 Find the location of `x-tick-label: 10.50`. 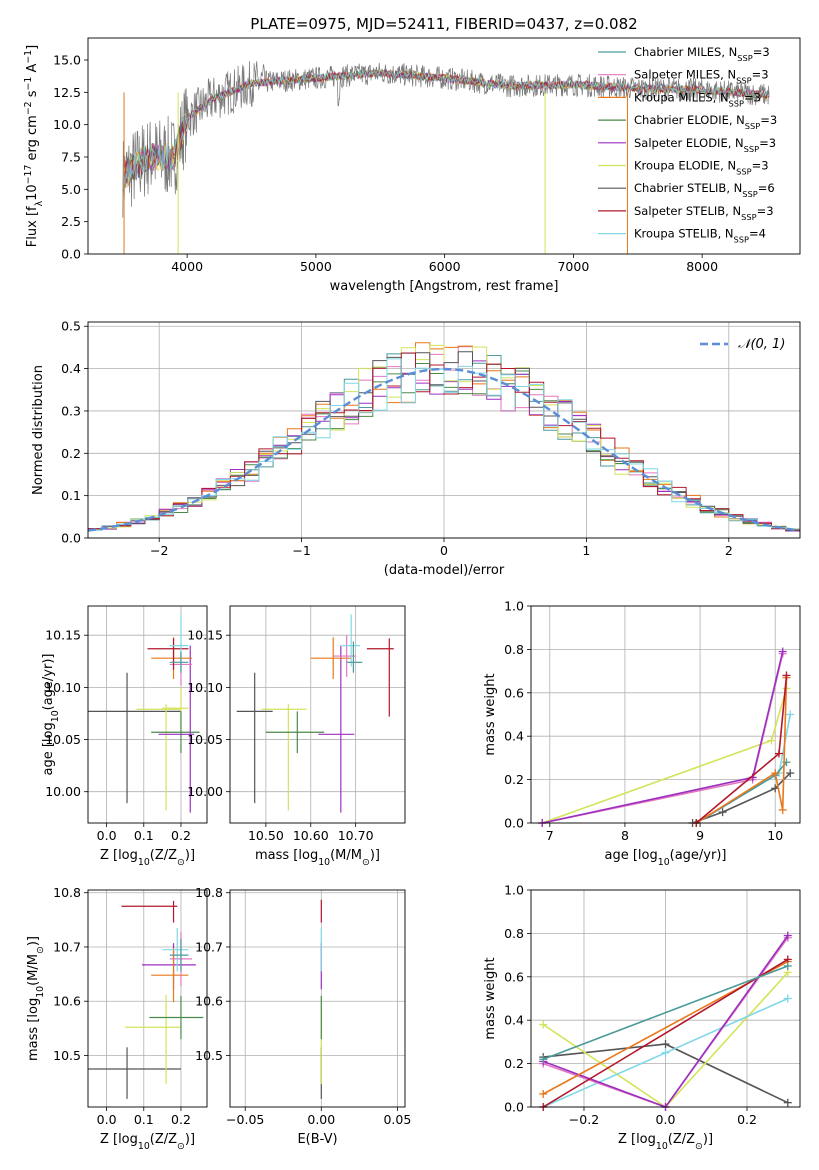

x-tick-label: 10.50 is located at coordinates (266, 835).